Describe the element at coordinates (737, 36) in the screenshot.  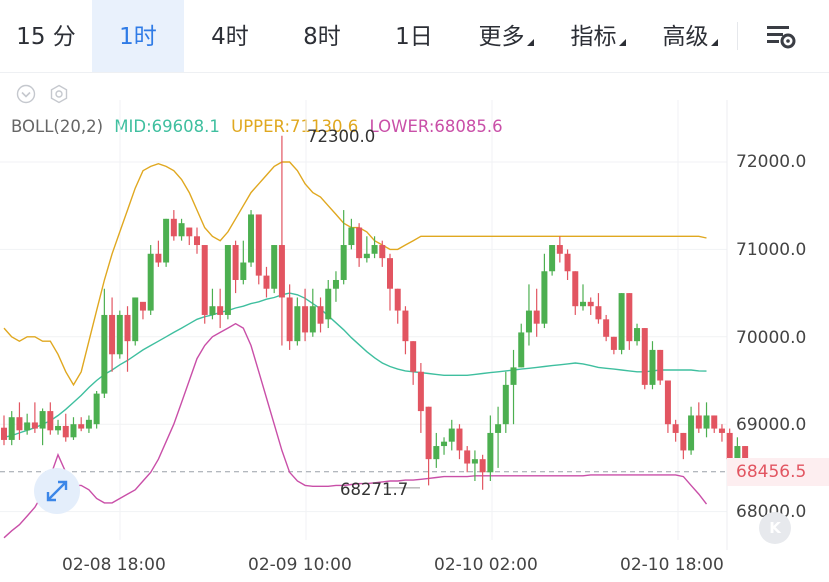
I see `tabbar-divider` at that location.